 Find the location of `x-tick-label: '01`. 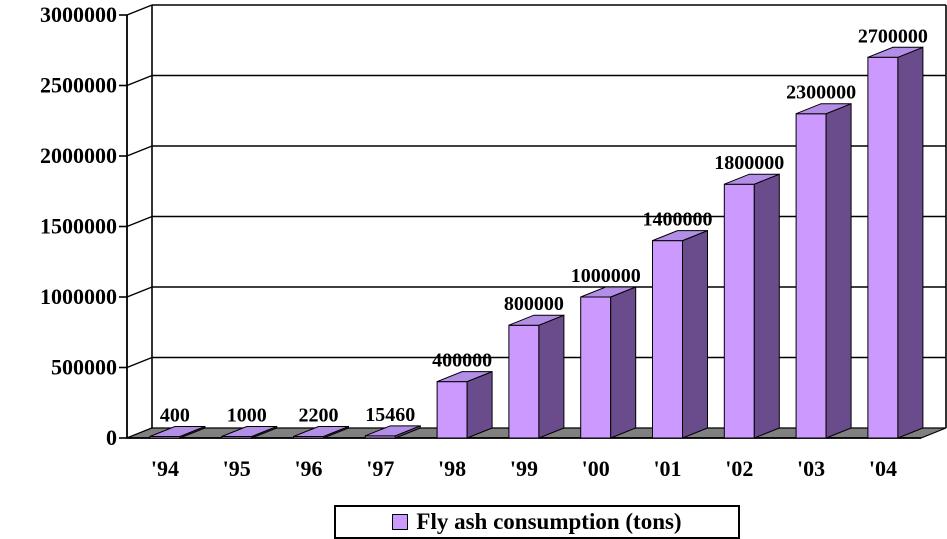

x-tick-label: '01 is located at coordinates (667, 468).